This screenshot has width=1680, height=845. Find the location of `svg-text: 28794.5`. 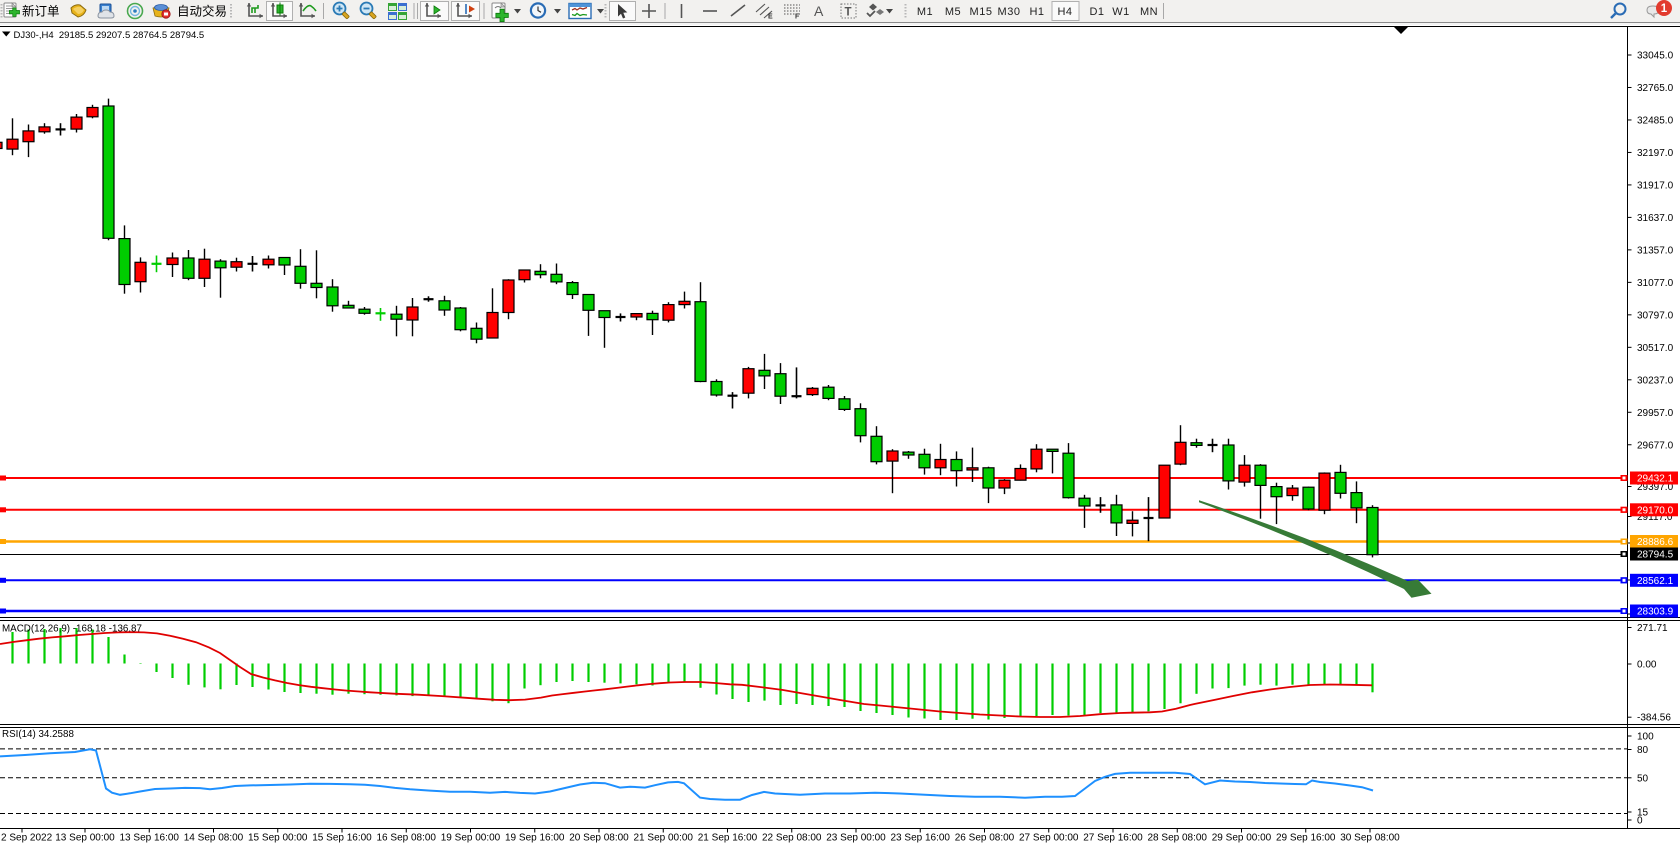

svg-text: 28794.5 is located at coordinates (1655, 555).